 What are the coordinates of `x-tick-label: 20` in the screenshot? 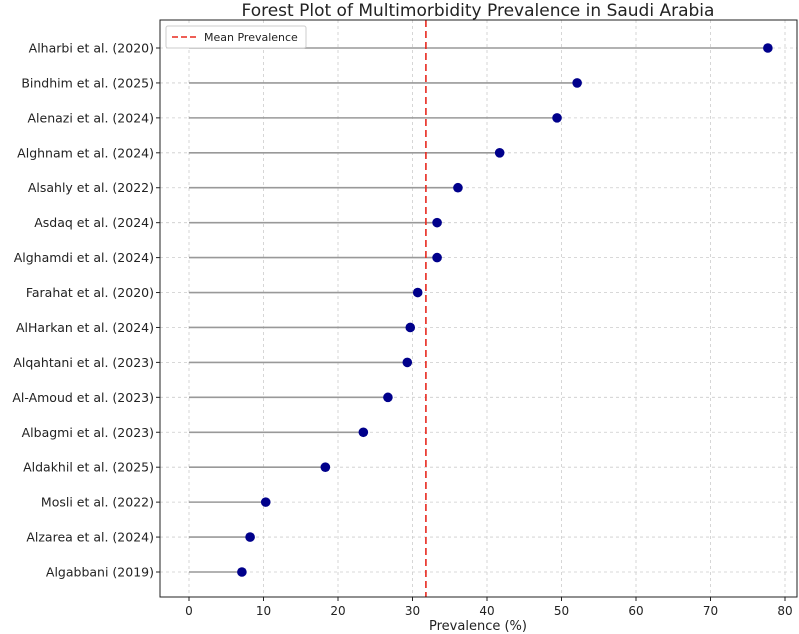 It's located at (337, 611).